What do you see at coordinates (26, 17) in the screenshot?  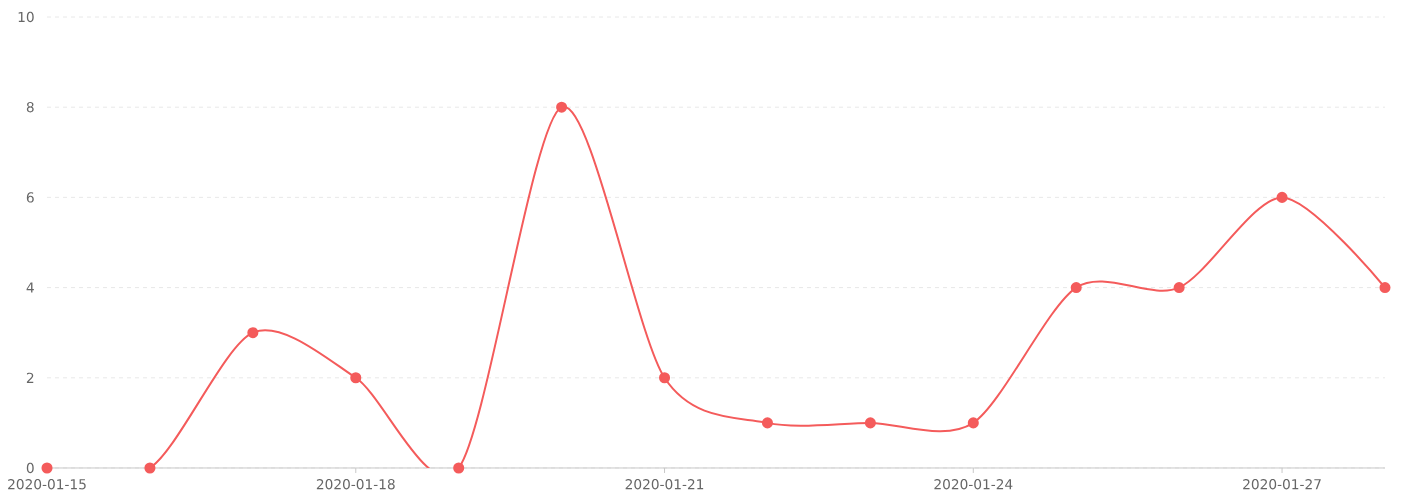 I see `y-tick-label: 10` at bounding box center [26, 17].